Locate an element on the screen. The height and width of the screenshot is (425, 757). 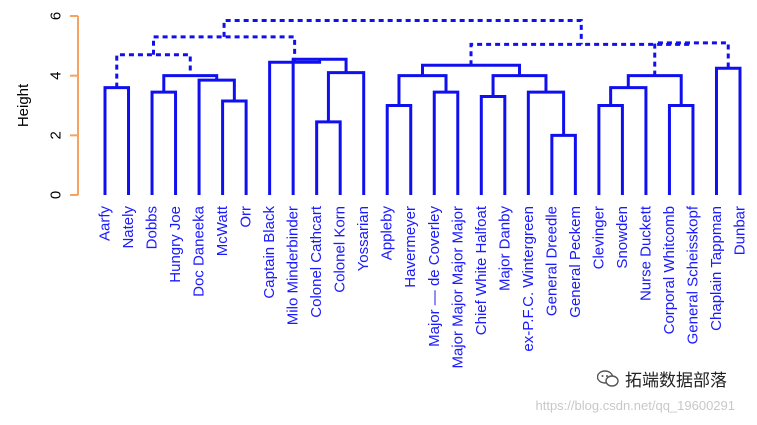
brand-badge: 拓端数据部落 is located at coordinates (662, 378).